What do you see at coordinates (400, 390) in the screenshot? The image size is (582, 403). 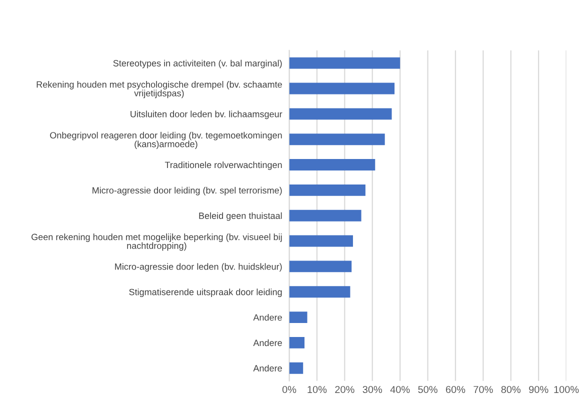 I see `x-tick-label: 40%` at bounding box center [400, 390].